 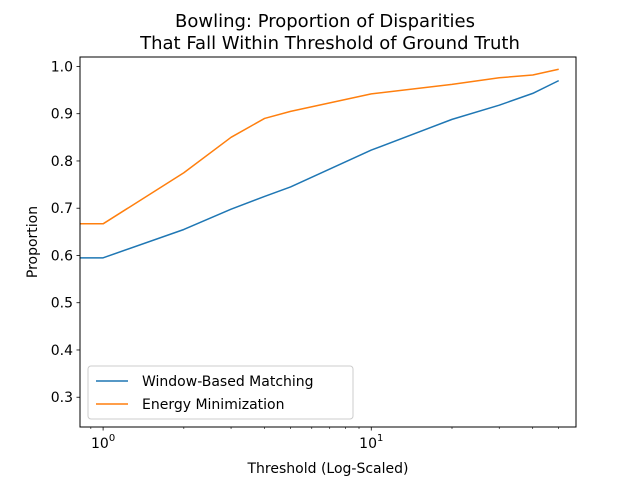 I want to click on x-tick-label: 10⁰, so click(x=103, y=442).